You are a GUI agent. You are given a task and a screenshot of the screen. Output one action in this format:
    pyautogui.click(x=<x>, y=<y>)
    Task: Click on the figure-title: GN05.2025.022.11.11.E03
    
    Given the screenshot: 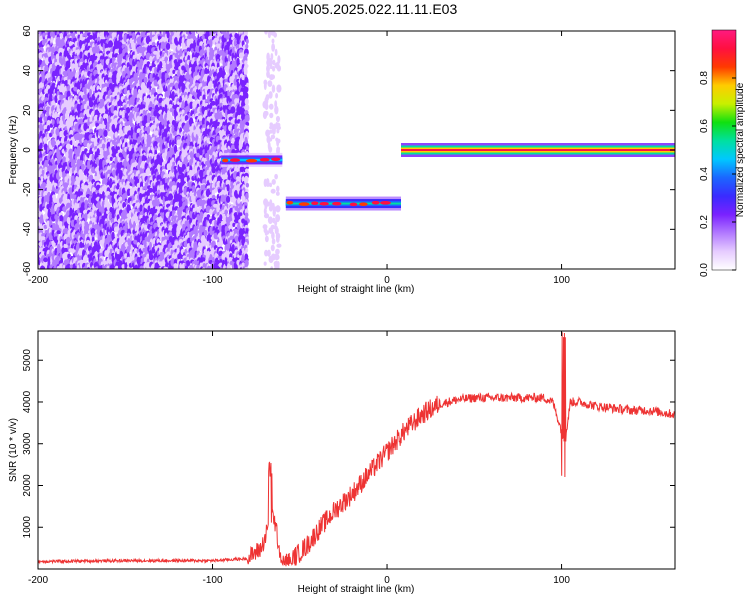 What is the action you would take?
    pyautogui.click(x=375, y=9)
    